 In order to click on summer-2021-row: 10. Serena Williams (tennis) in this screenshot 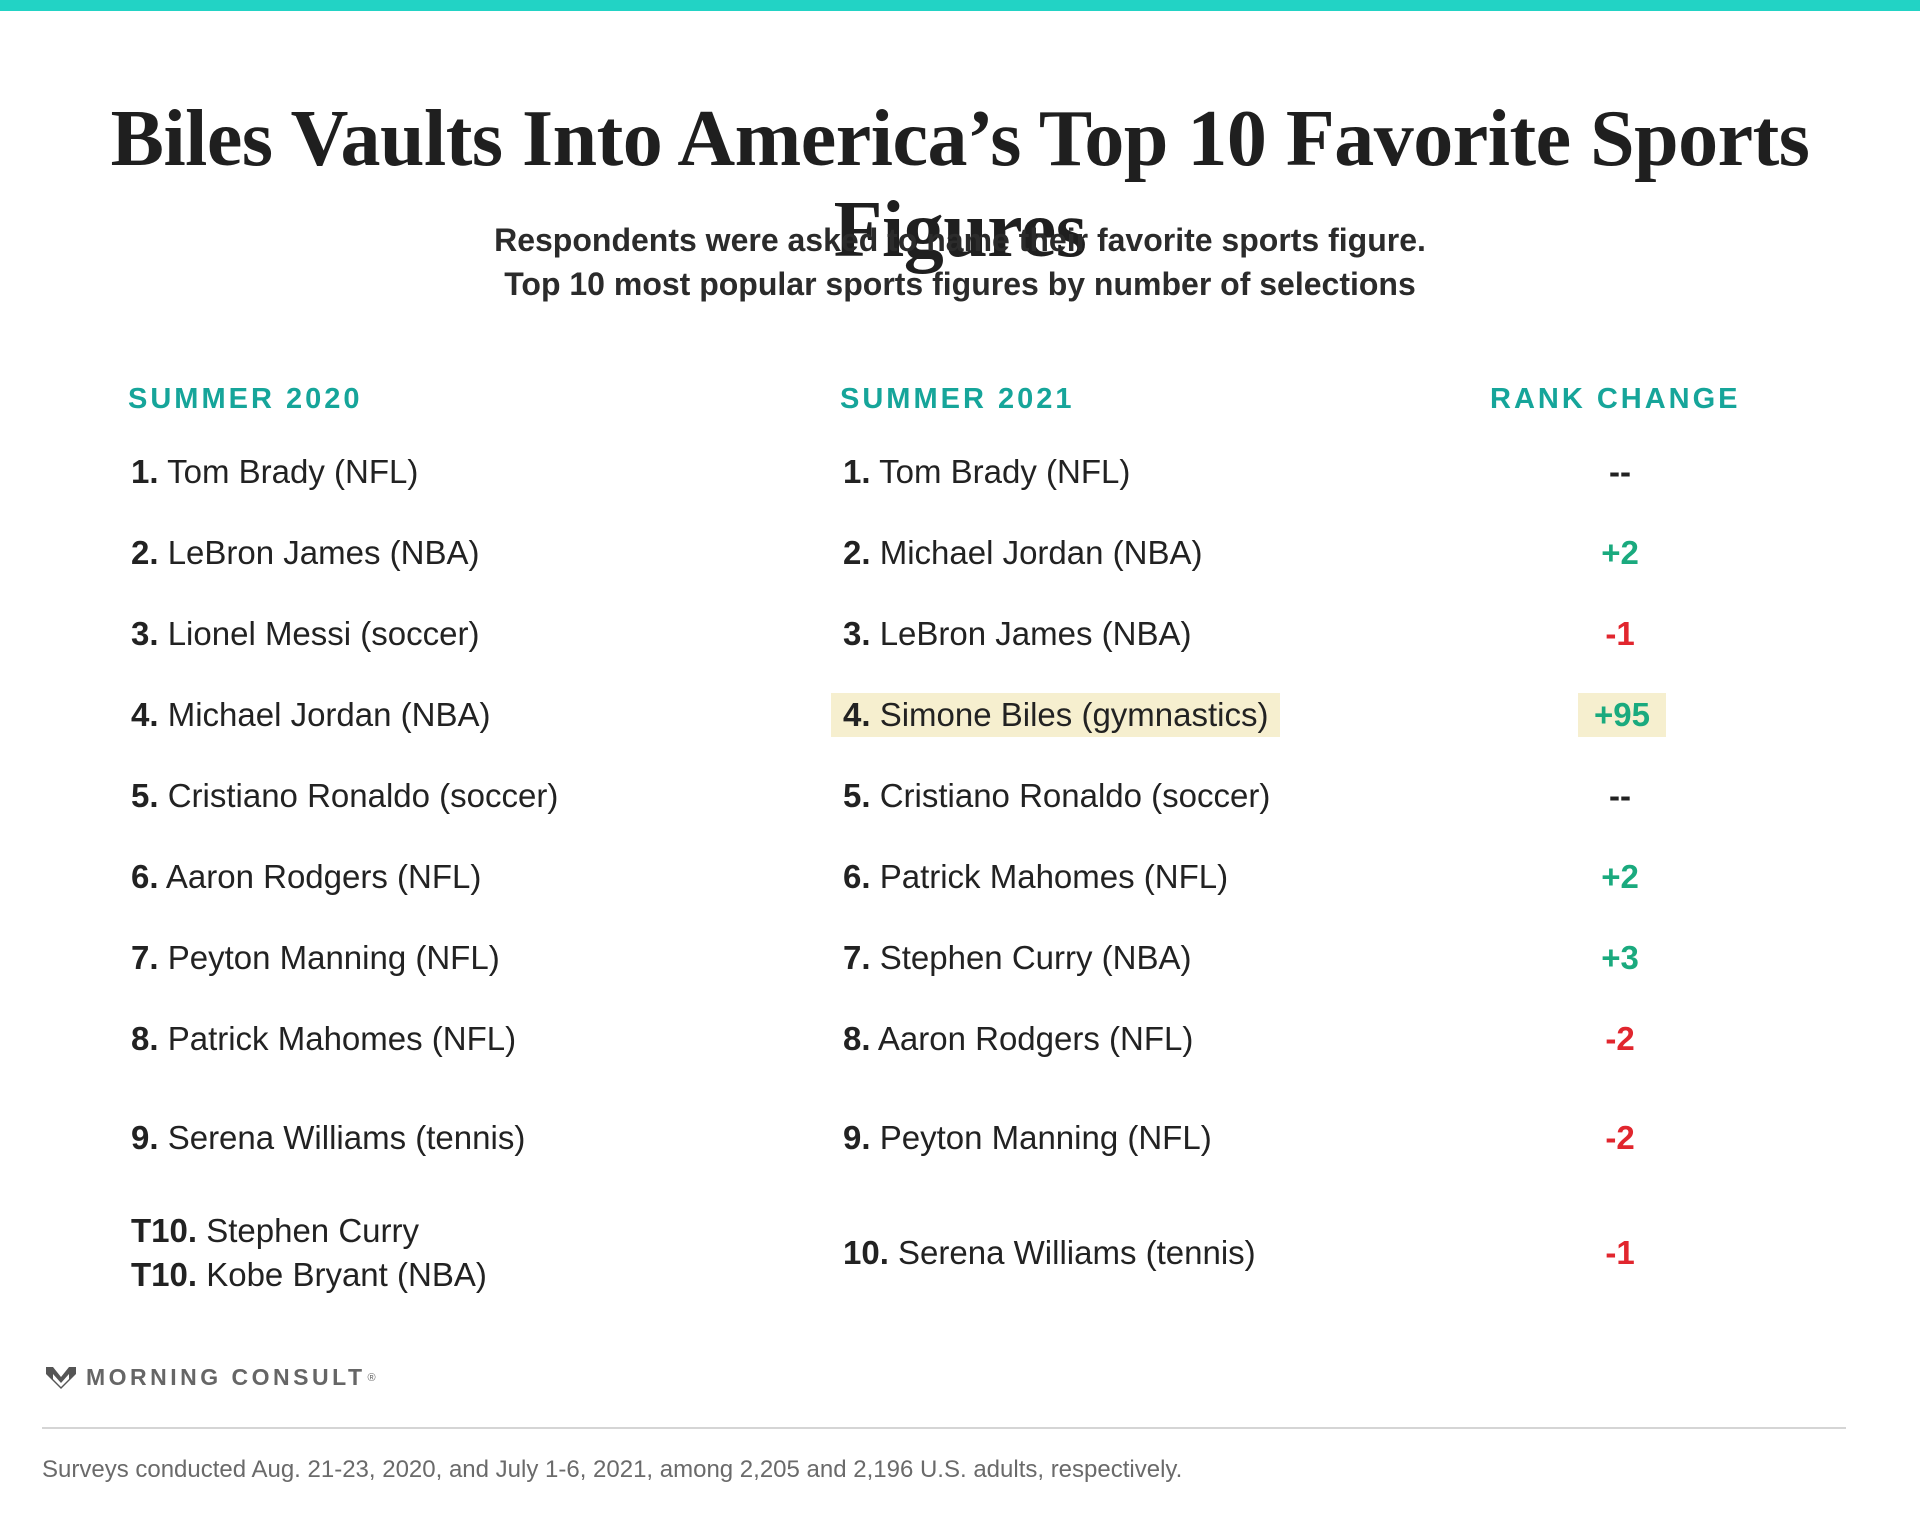, I will do `click(1049, 1253)`.